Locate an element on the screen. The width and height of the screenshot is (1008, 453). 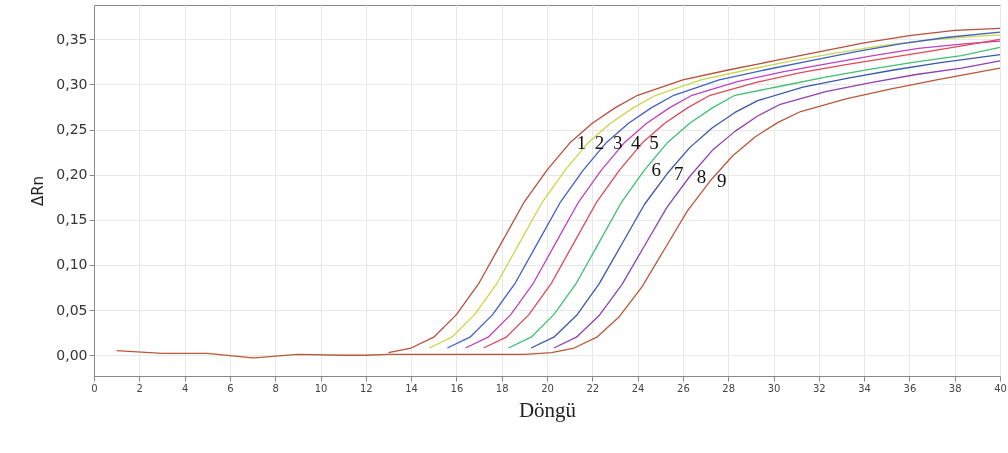
y-tick-label: 0,15 is located at coordinates (72, 219).